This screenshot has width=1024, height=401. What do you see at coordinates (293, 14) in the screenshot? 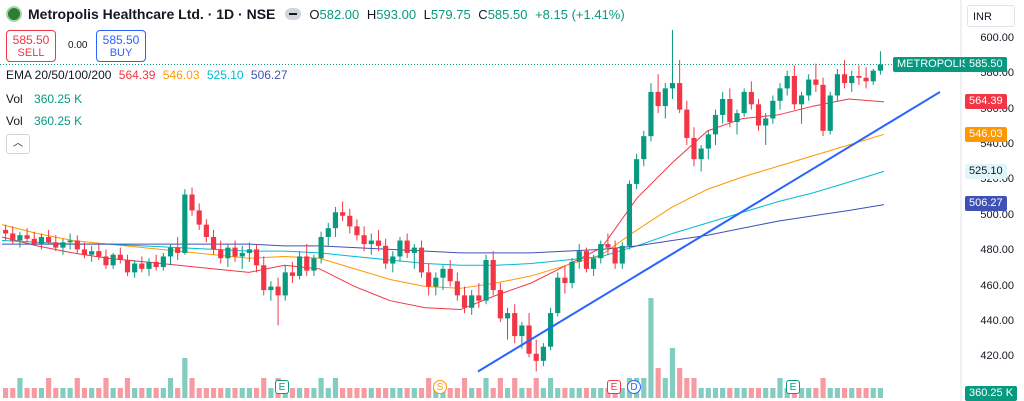
I see `visibility-toggle-icon` at bounding box center [293, 14].